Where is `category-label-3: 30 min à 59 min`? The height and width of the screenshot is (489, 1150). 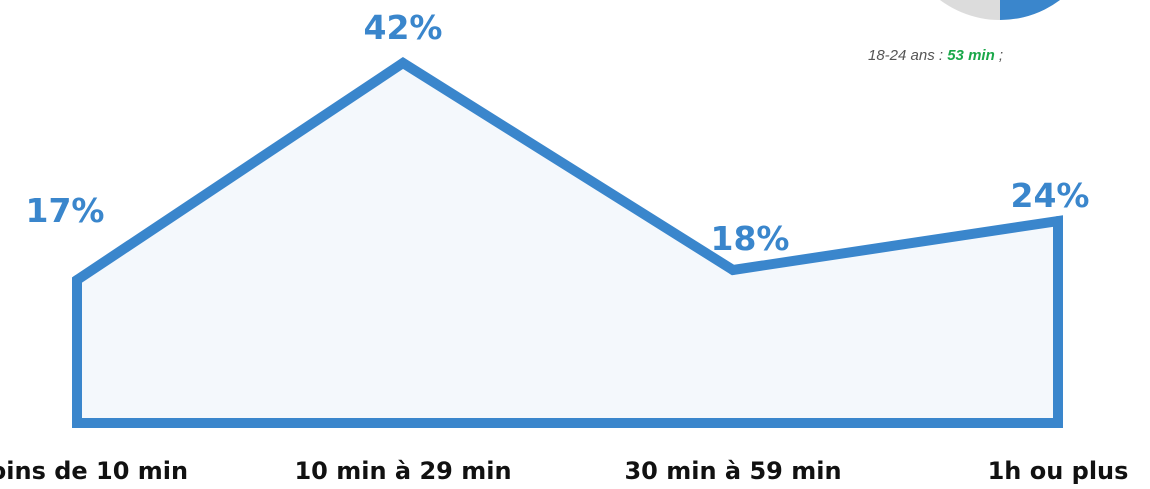
category-label-3: 30 min à 59 min is located at coordinates (732, 471).